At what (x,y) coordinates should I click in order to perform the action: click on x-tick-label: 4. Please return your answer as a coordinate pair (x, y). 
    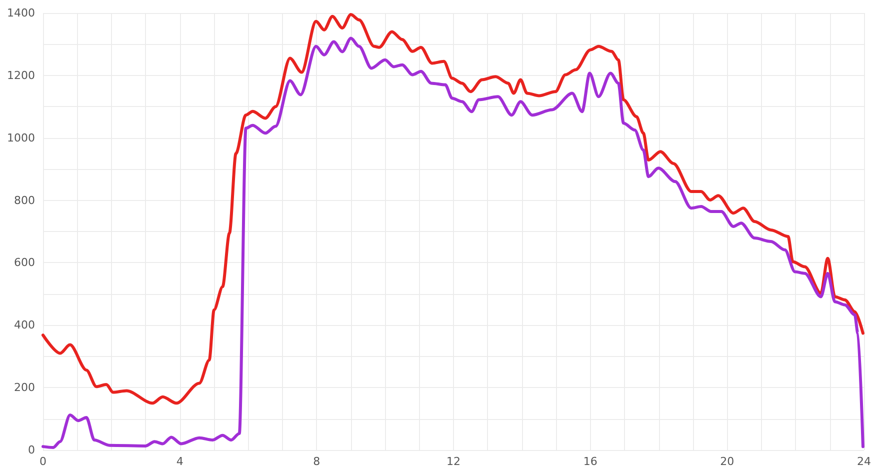
    Looking at the image, I should click on (180, 461).